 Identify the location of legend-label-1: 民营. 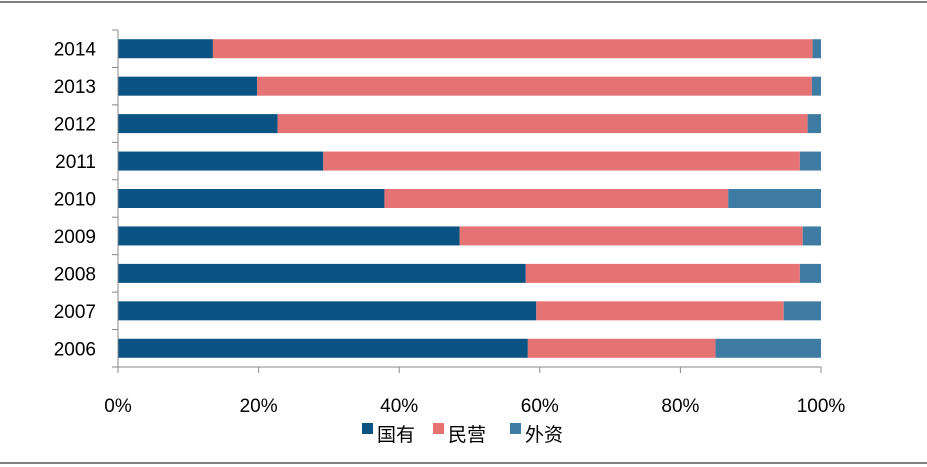
(467, 435).